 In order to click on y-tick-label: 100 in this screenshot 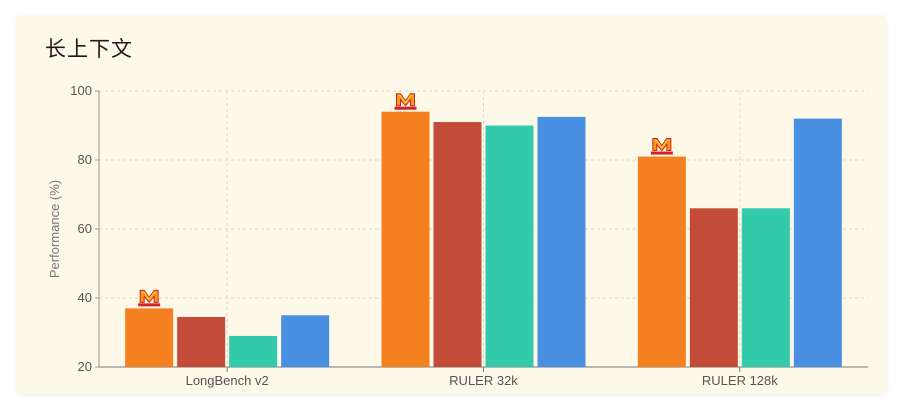, I will do `click(81, 90)`.